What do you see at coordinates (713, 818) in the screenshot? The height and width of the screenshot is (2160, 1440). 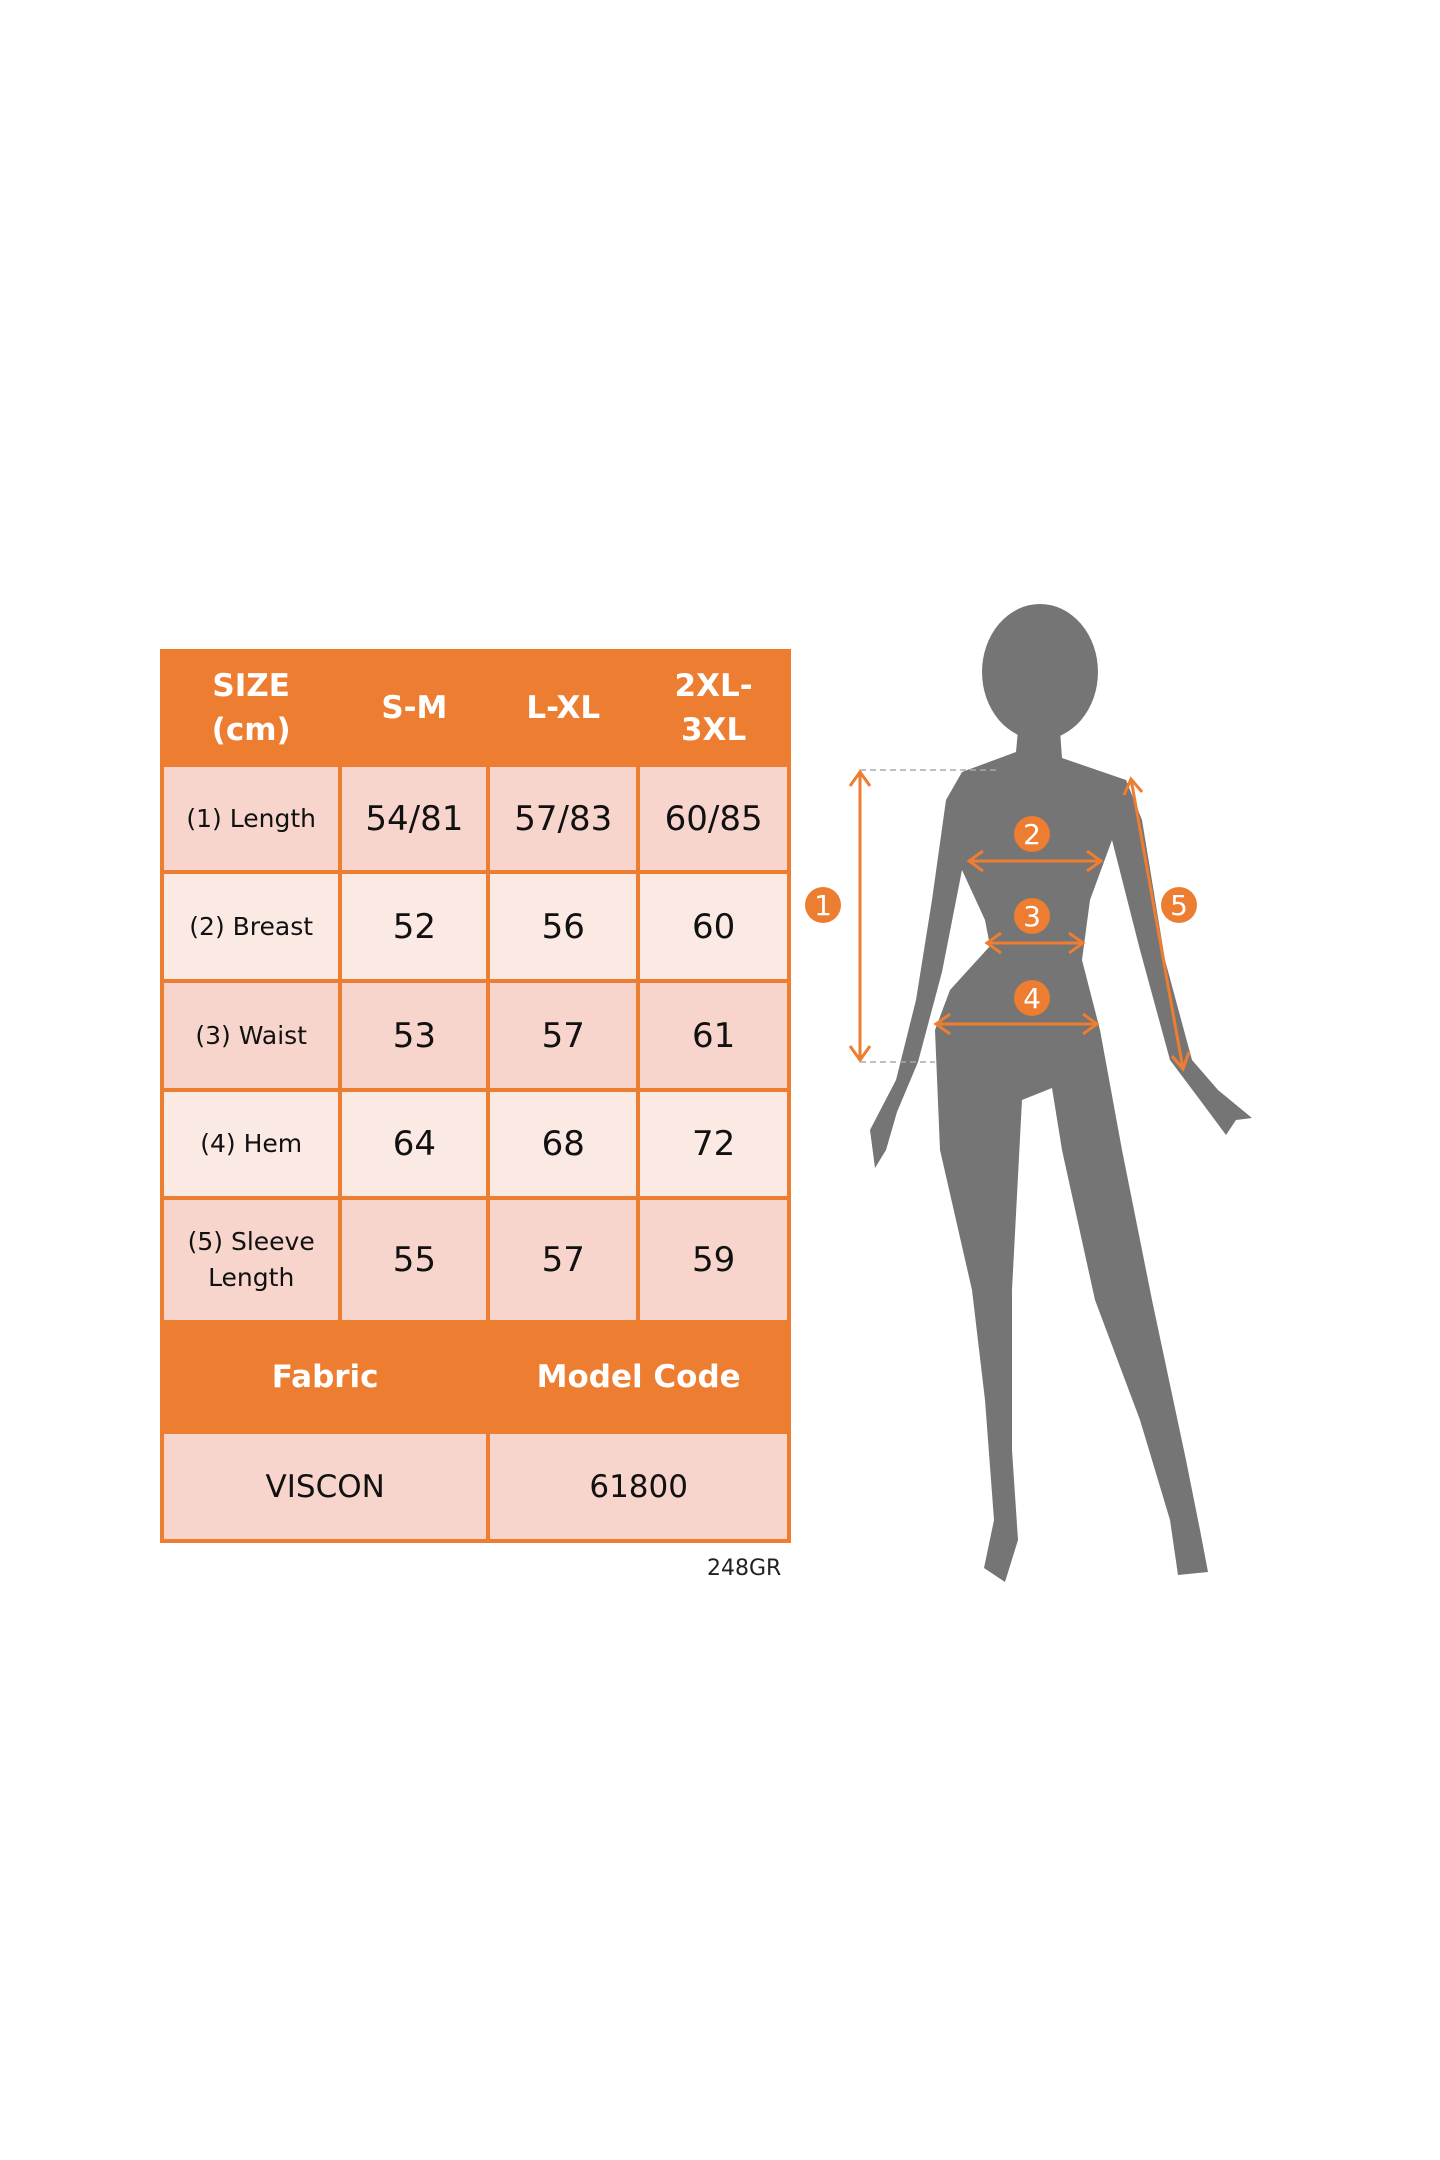 I see `cell: 60/85` at bounding box center [713, 818].